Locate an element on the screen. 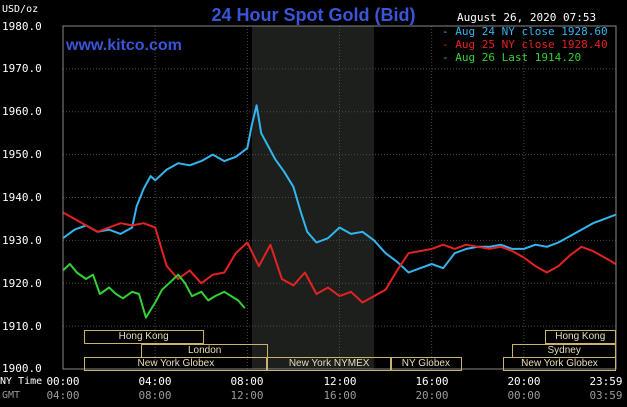  x-tick-label-ny: 00:00 is located at coordinates (63, 381).